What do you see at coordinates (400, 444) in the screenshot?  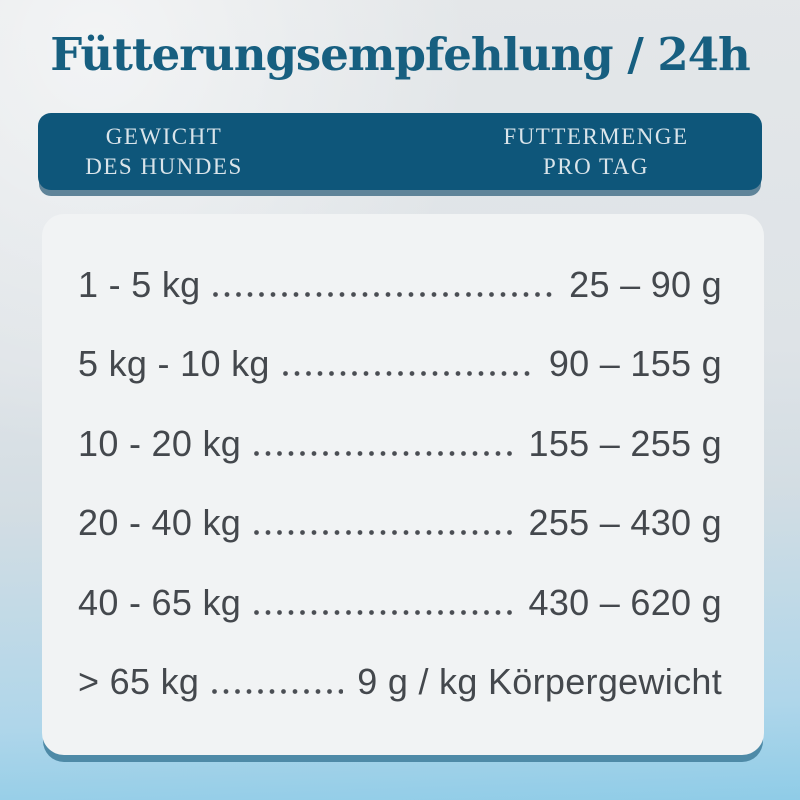 I see `table-row: 10 - 20 kg 155 – 255 g` at bounding box center [400, 444].